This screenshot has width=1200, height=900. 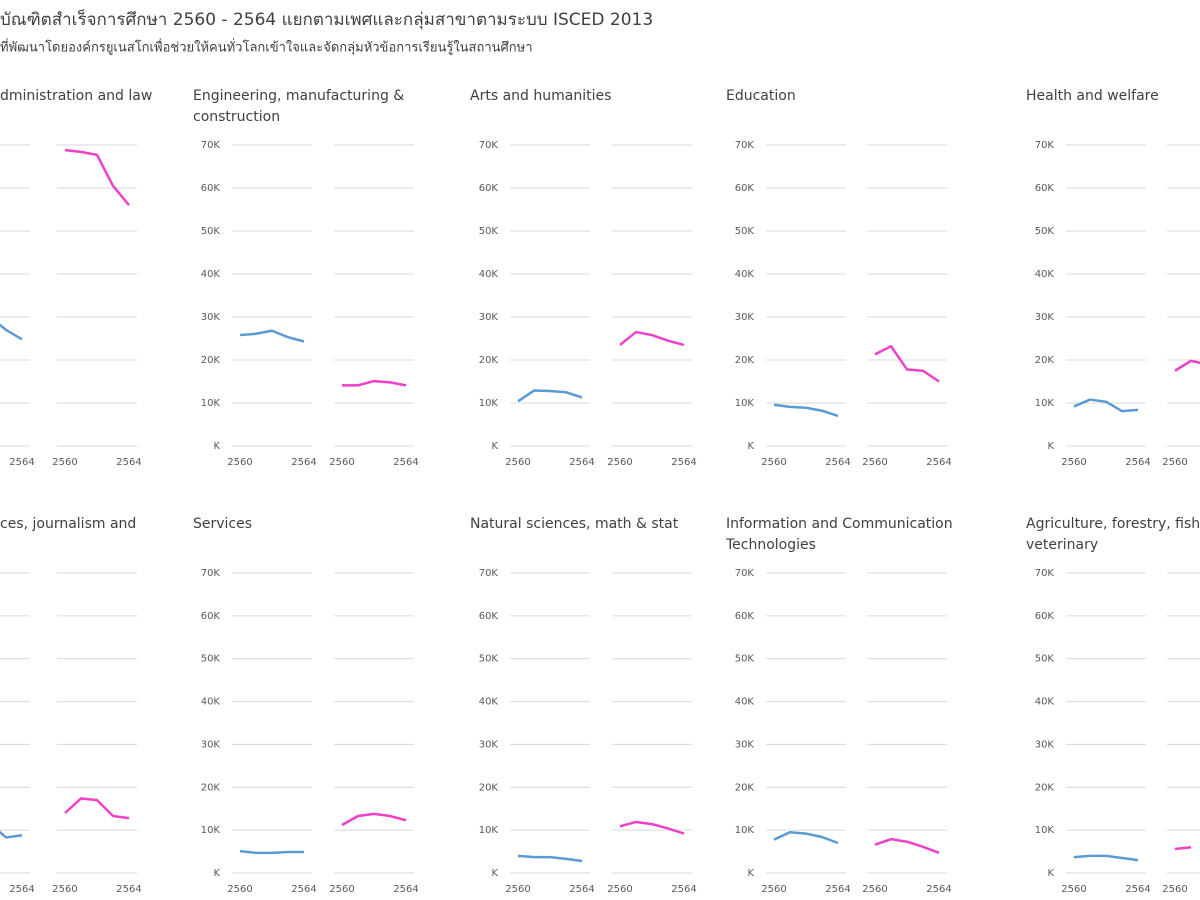 I want to click on panel-title: veterinary, so click(x=1062, y=545).